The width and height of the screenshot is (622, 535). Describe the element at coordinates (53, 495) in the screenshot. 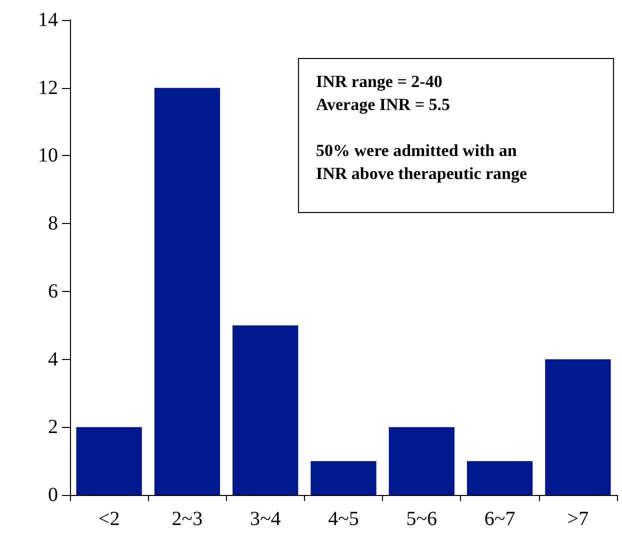

I see `y-tick-label: 0` at that location.